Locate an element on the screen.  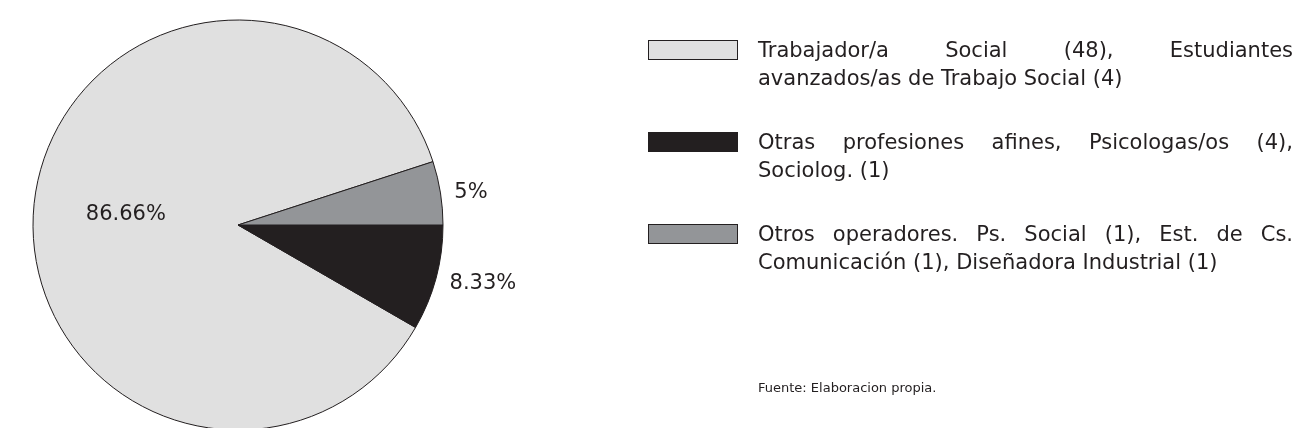
data-label: 5% is located at coordinates (471, 190).